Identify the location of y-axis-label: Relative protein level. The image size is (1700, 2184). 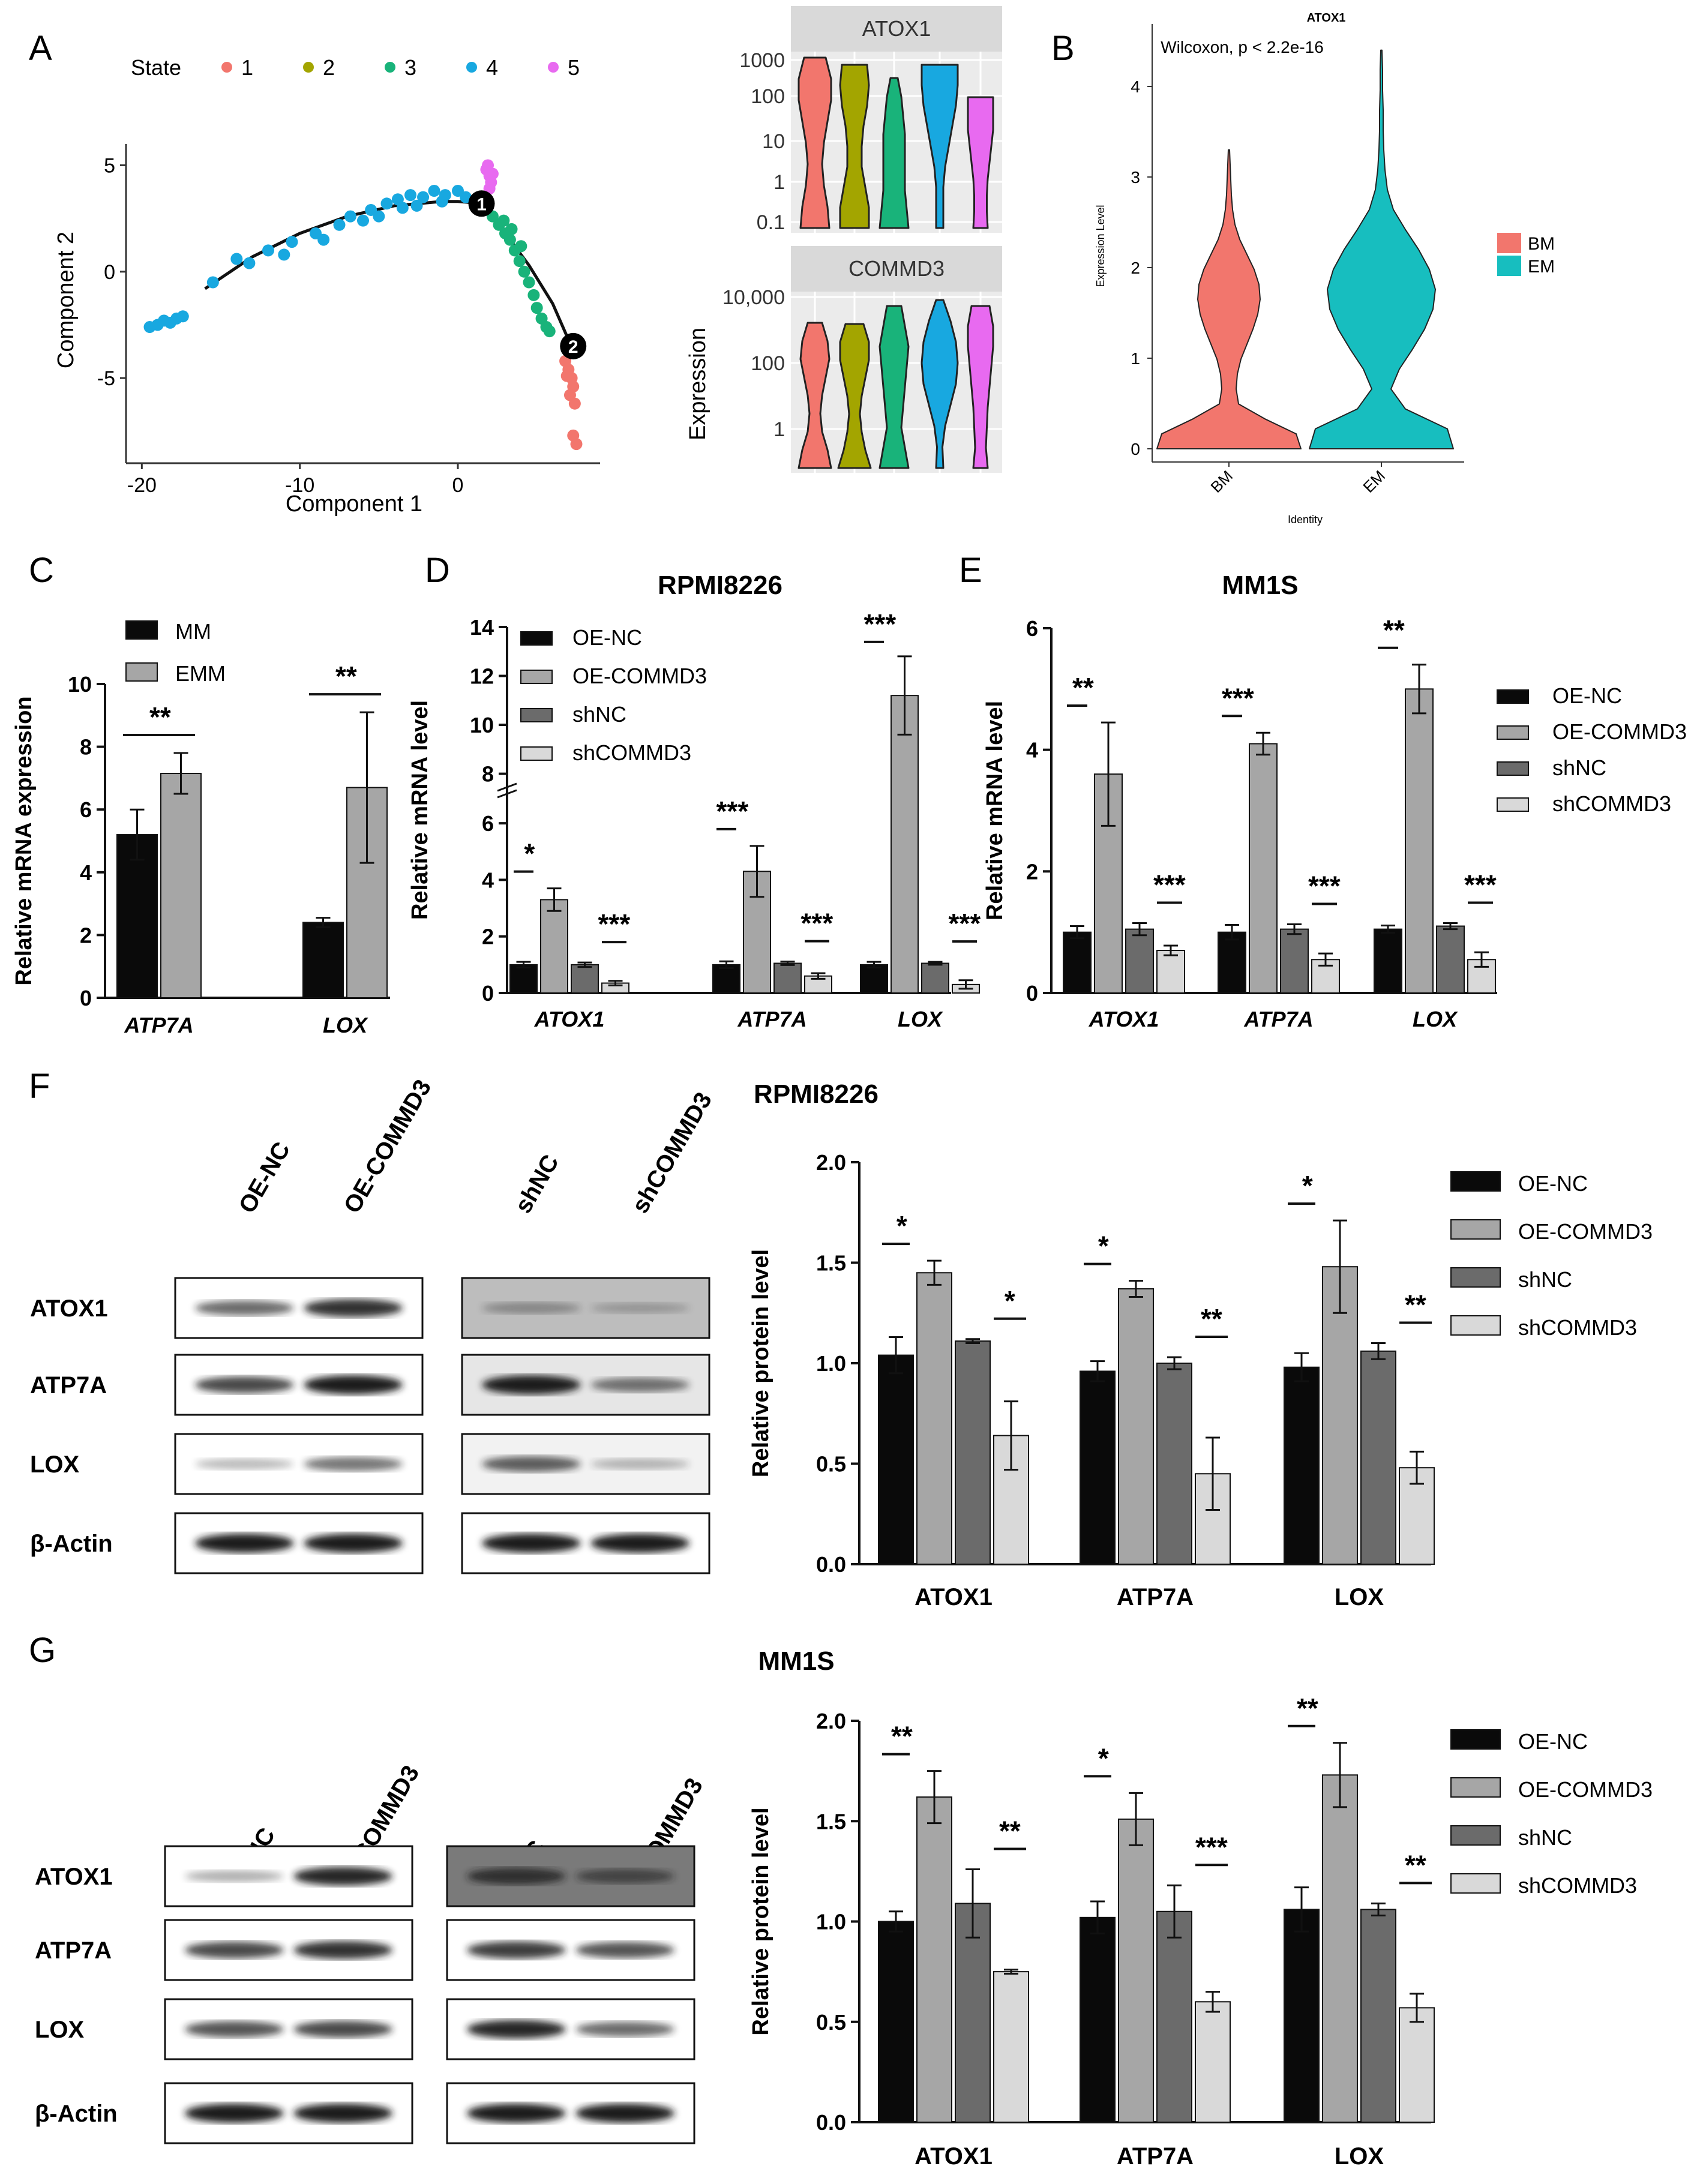
(761, 1921).